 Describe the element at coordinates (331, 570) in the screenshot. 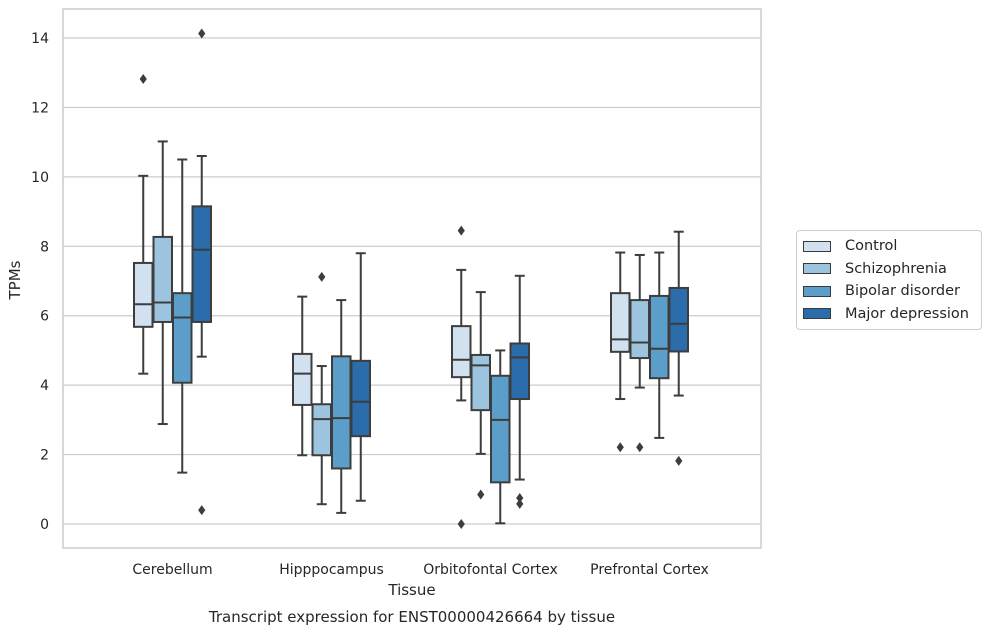

I see `x-tick-label: Hipppocampus` at that location.